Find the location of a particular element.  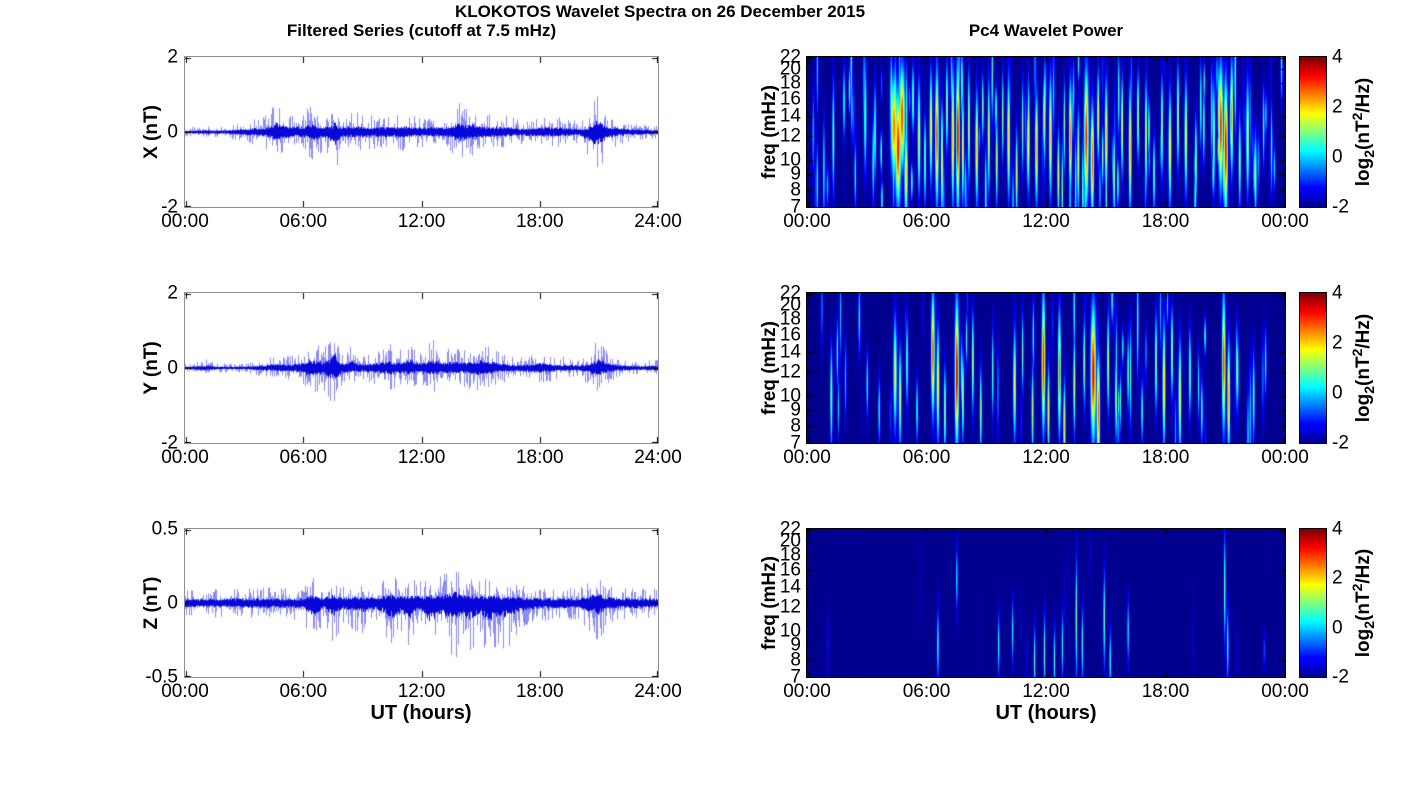

panel-y-series is located at coordinates (421, 368).